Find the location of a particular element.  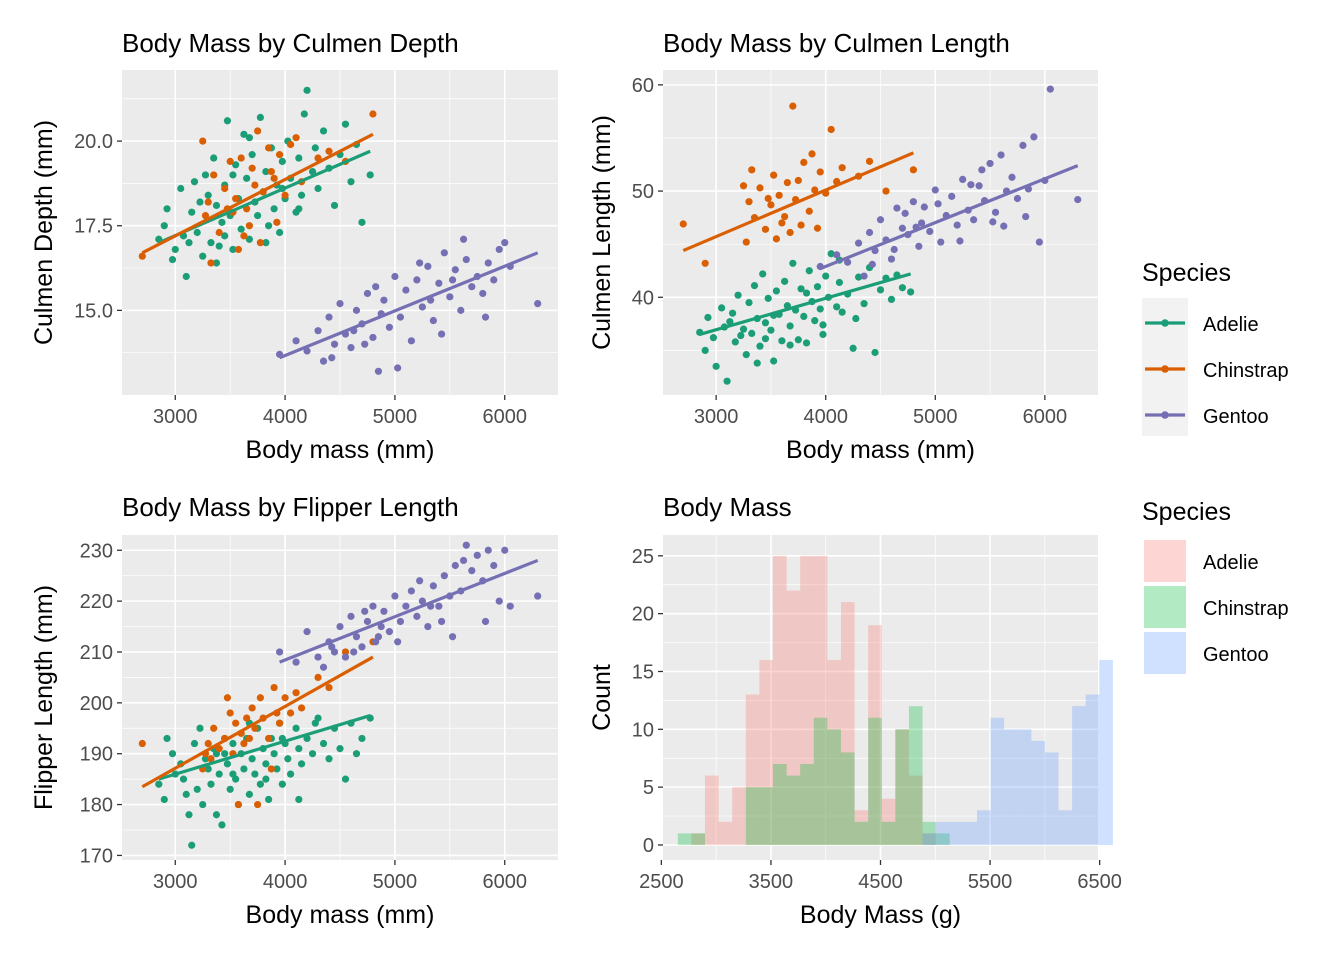

trend-line-chinstrap is located at coordinates (798, 202).